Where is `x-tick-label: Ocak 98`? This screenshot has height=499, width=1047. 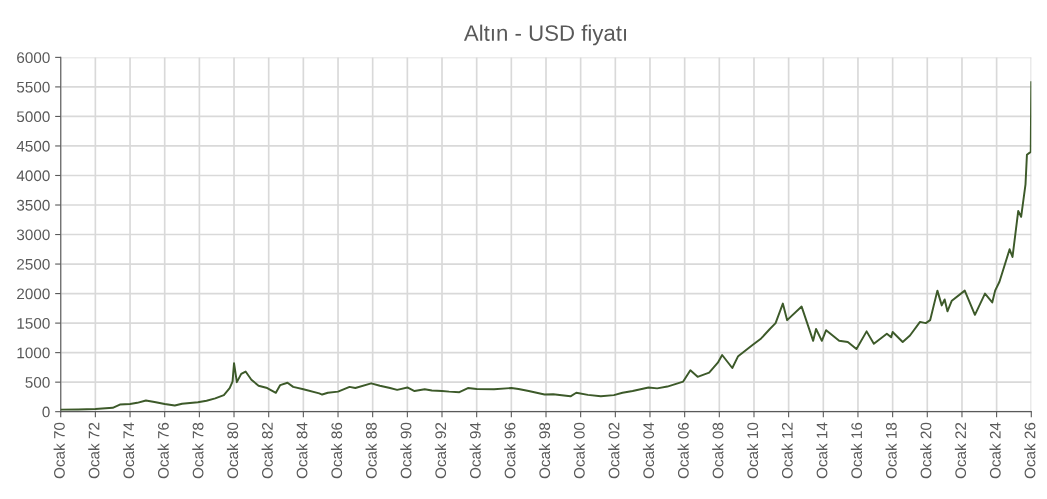
x-tick-label: Ocak 98 is located at coordinates (544, 450).